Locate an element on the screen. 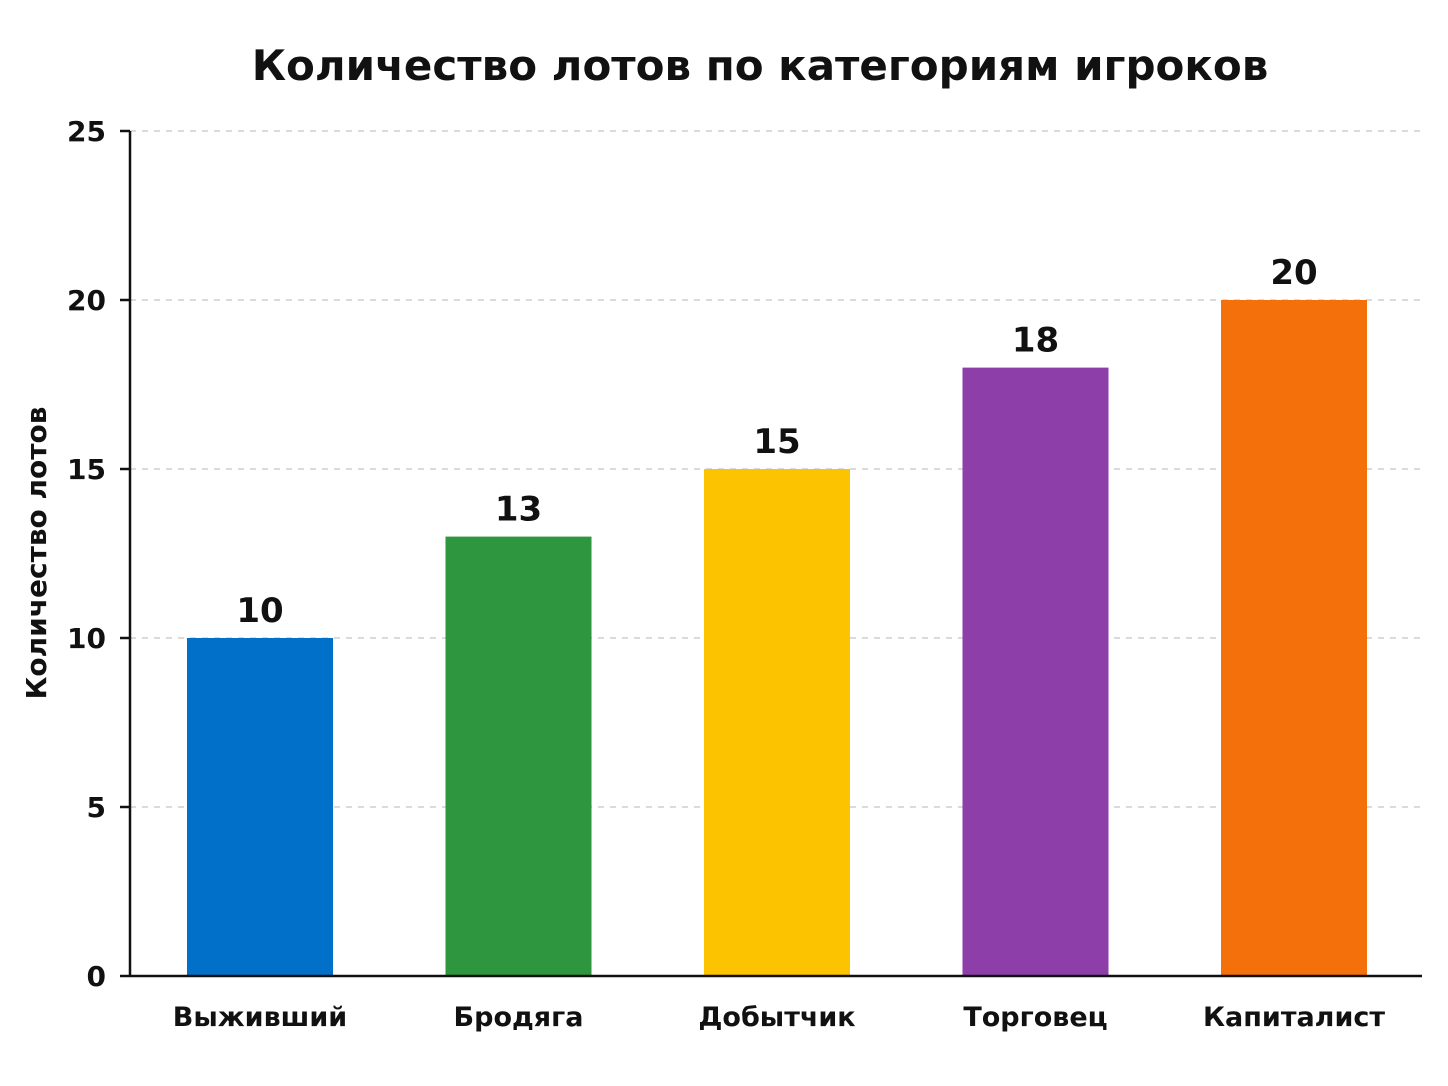 The image size is (1448, 1086). x-tick-label: Торговец is located at coordinates (1035, 1017).